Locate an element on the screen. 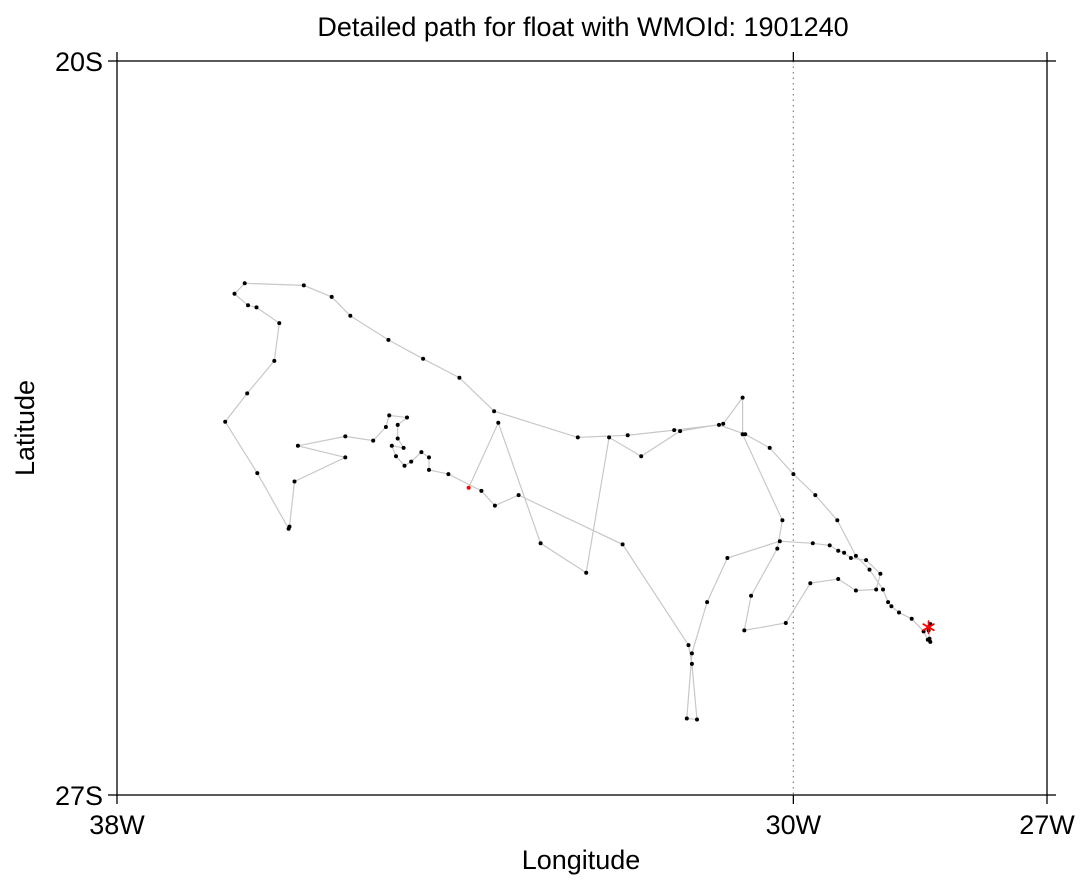 Image resolution: width=1085 pixels, height=881 pixels. x-tick-label: 30W is located at coordinates (794, 825).